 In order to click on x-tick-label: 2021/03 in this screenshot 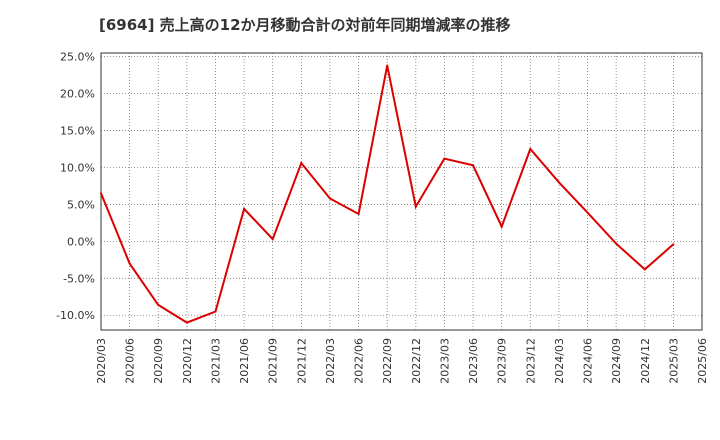, I will do `click(215, 361)`.